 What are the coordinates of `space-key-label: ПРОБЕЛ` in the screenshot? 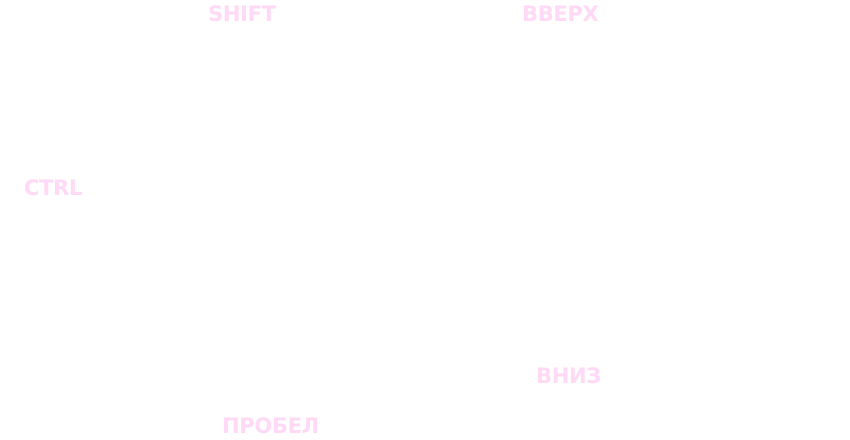 It's located at (270, 426).